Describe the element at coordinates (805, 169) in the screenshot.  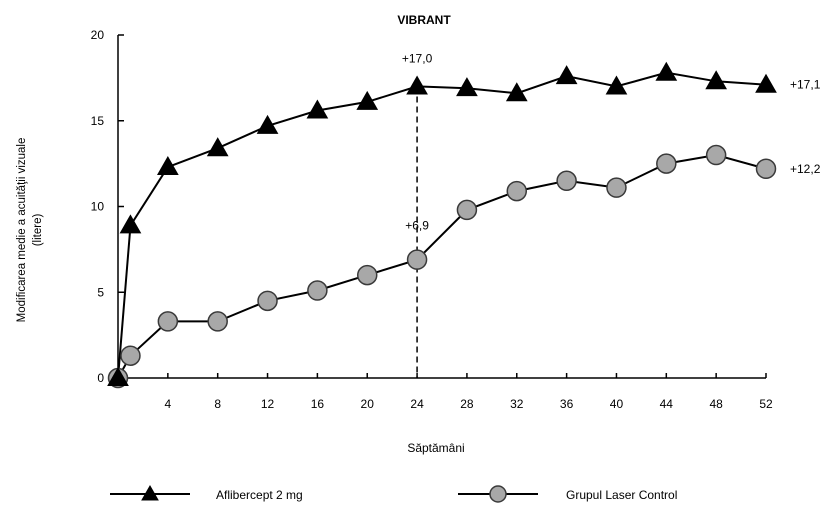
I see `annotation-3: +12,2` at that location.